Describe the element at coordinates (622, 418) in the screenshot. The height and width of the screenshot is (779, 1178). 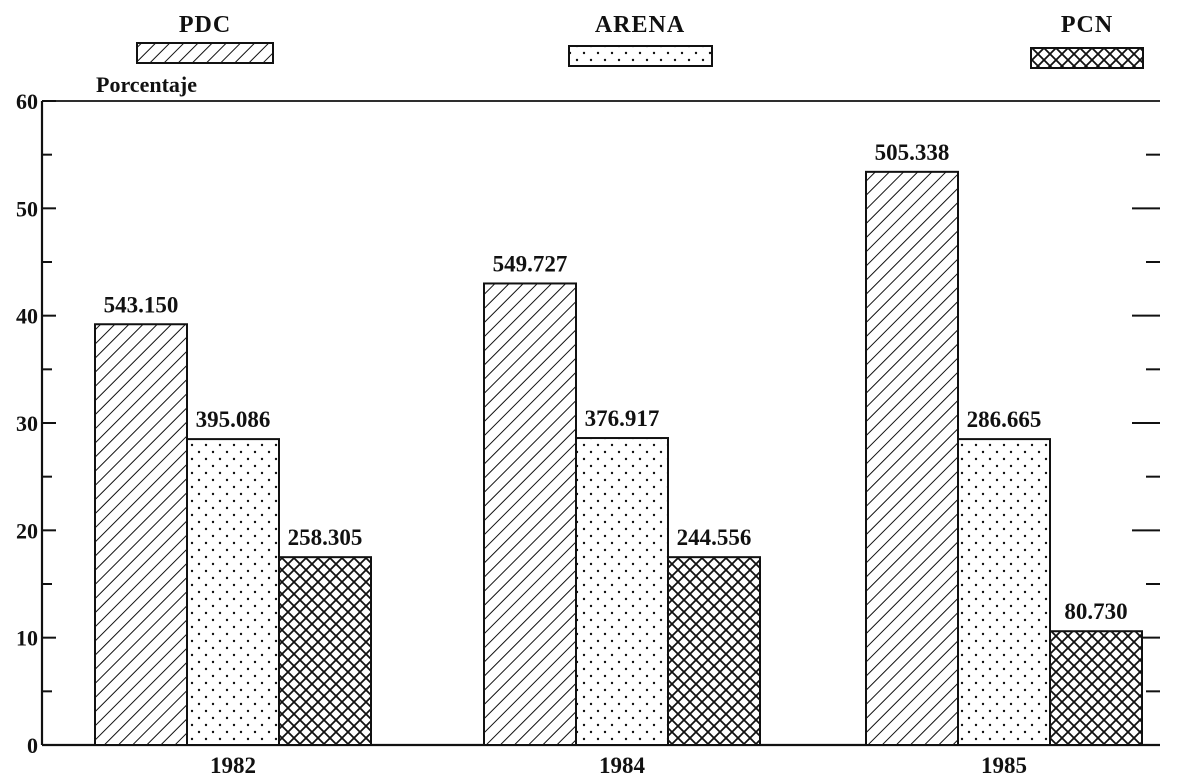
I see `data-label-arena-1984: 376.917` at that location.